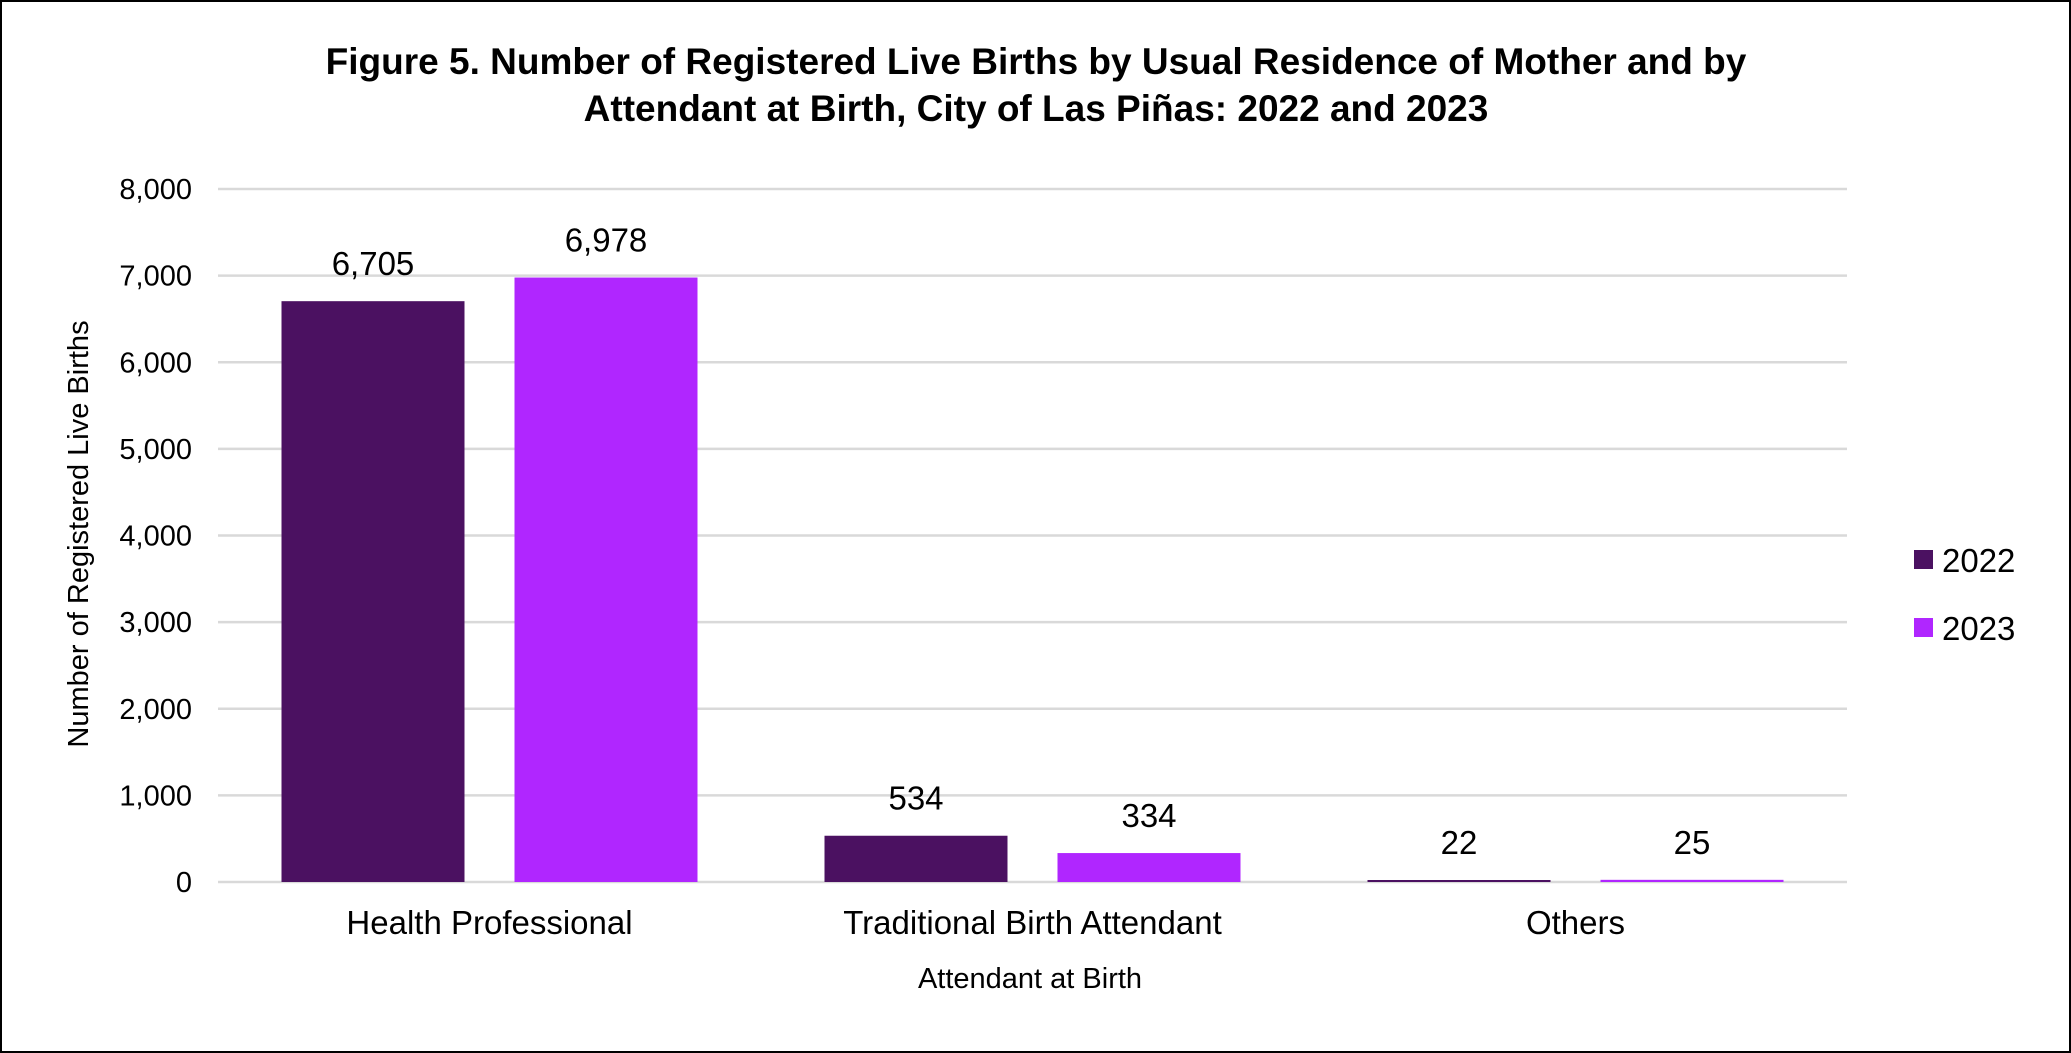 The image size is (2071, 1053). What do you see at coordinates (155, 623) in the screenshot?
I see `y-tick-label: 3,000` at bounding box center [155, 623].